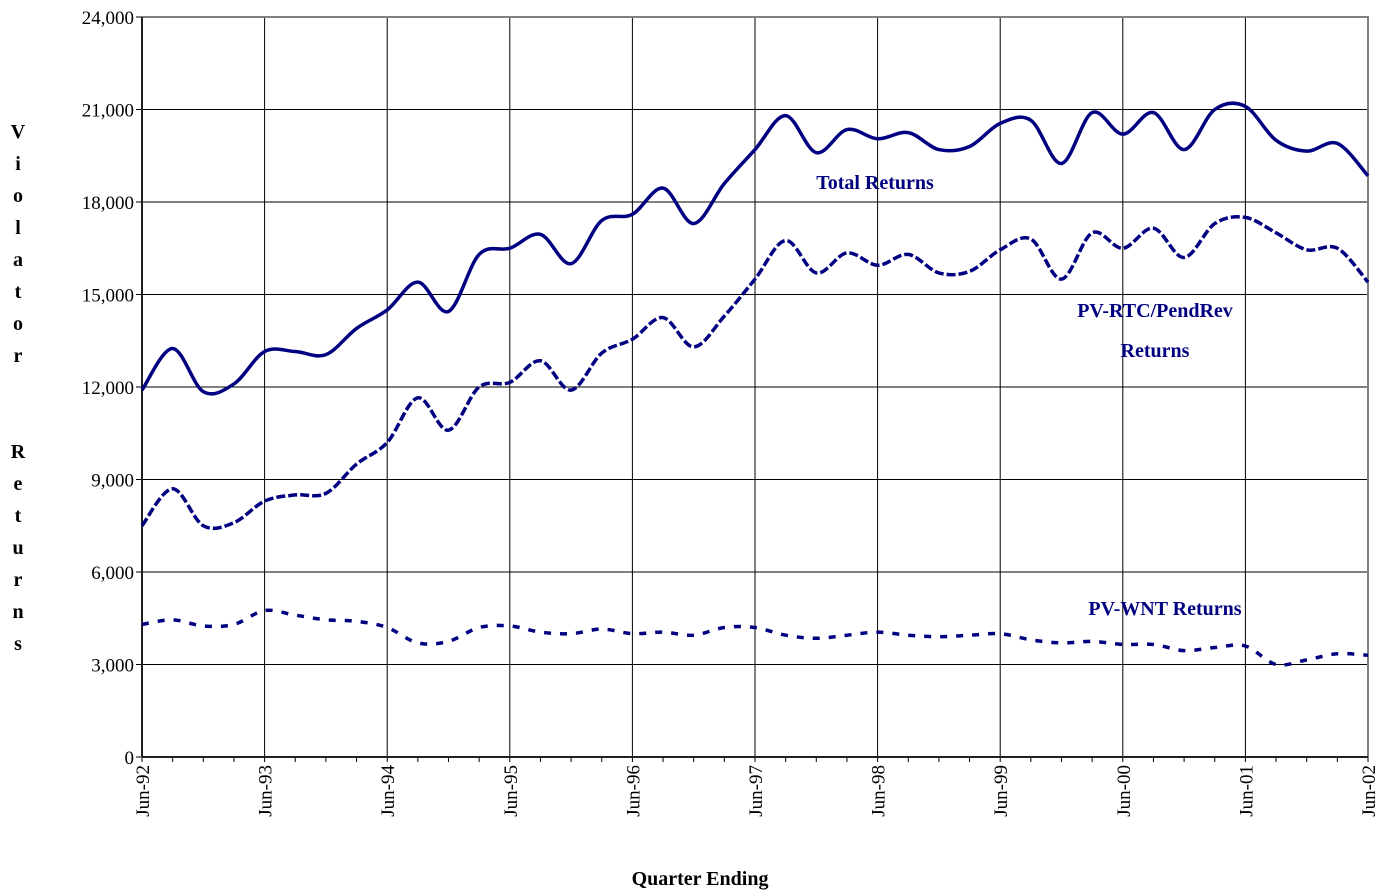 This screenshot has height=894, width=1393. Describe the element at coordinates (112, 666) in the screenshot. I see `y-tick-label: 3,000` at that location.